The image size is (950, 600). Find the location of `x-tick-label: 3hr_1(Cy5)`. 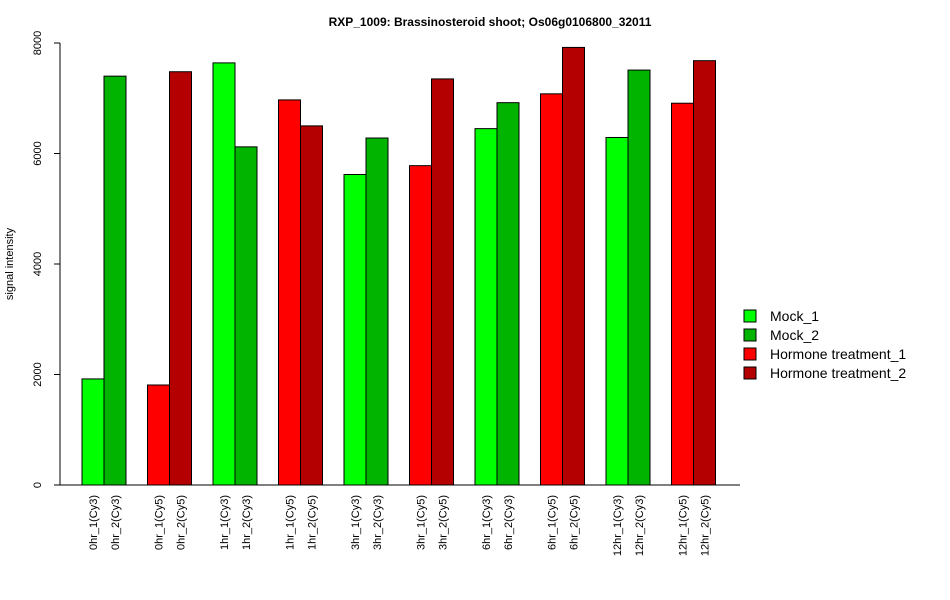

x-tick-label: 3hr_1(Cy5) is located at coordinates (422, 522).